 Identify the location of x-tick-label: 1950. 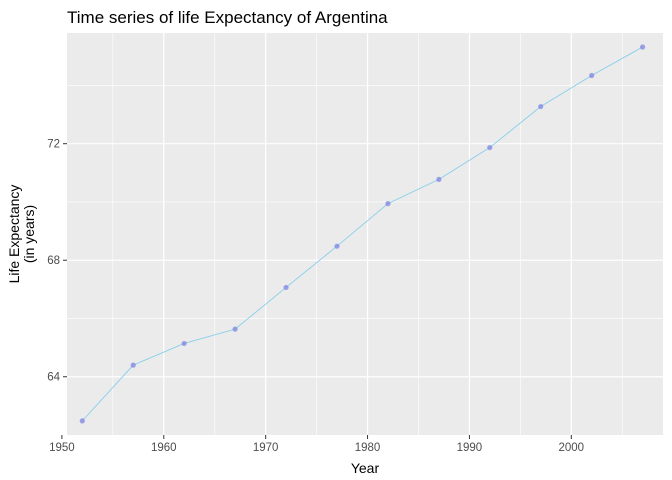
(62, 448).